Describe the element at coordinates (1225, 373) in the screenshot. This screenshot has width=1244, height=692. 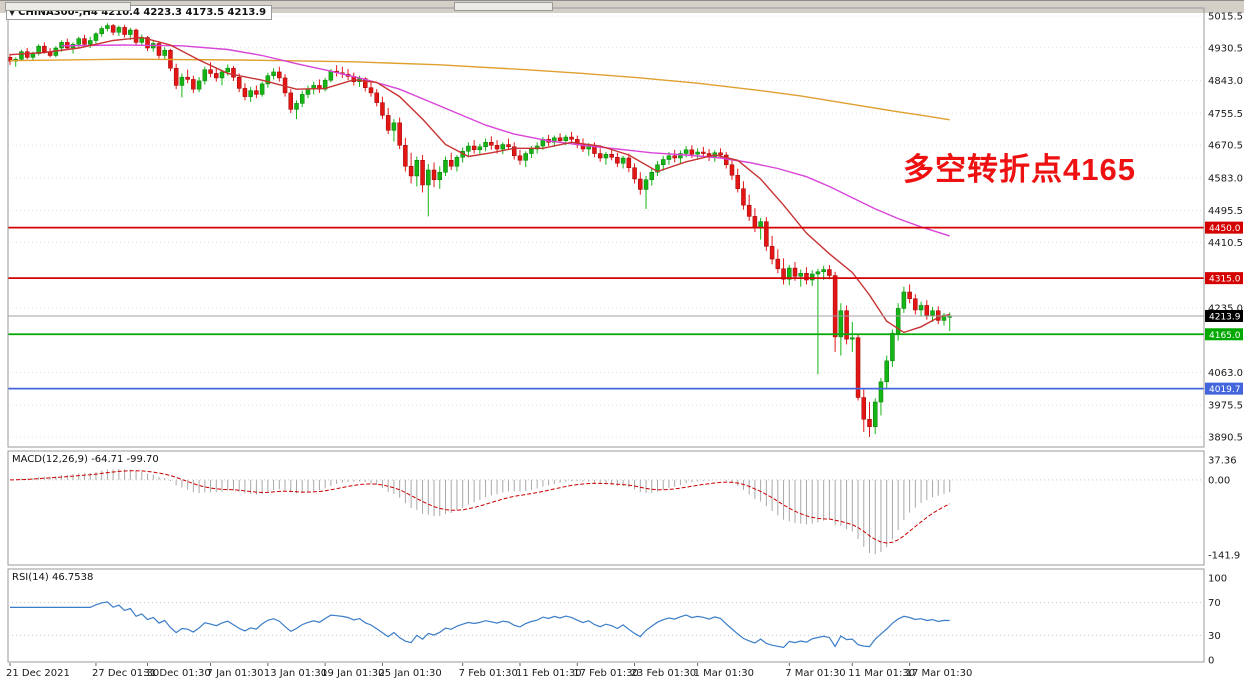
I see `svg-text: 4063.0` at that location.